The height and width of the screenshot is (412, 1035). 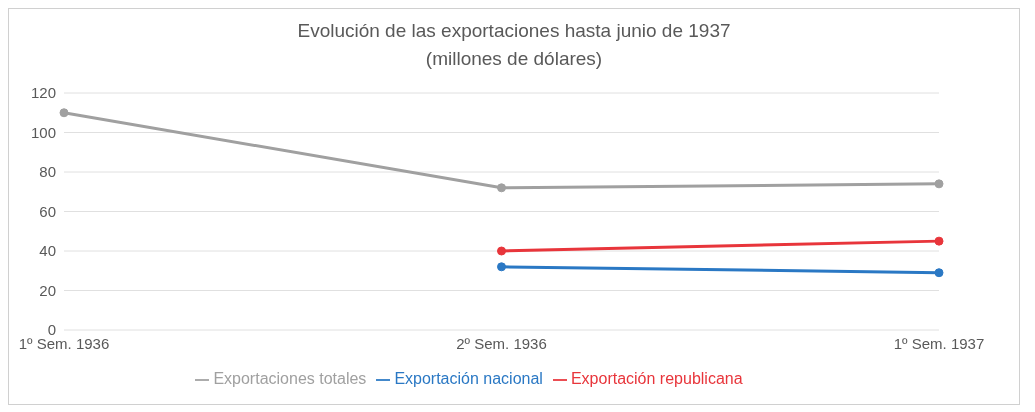 I want to click on legend-label: Exportación nacional, so click(x=468, y=378).